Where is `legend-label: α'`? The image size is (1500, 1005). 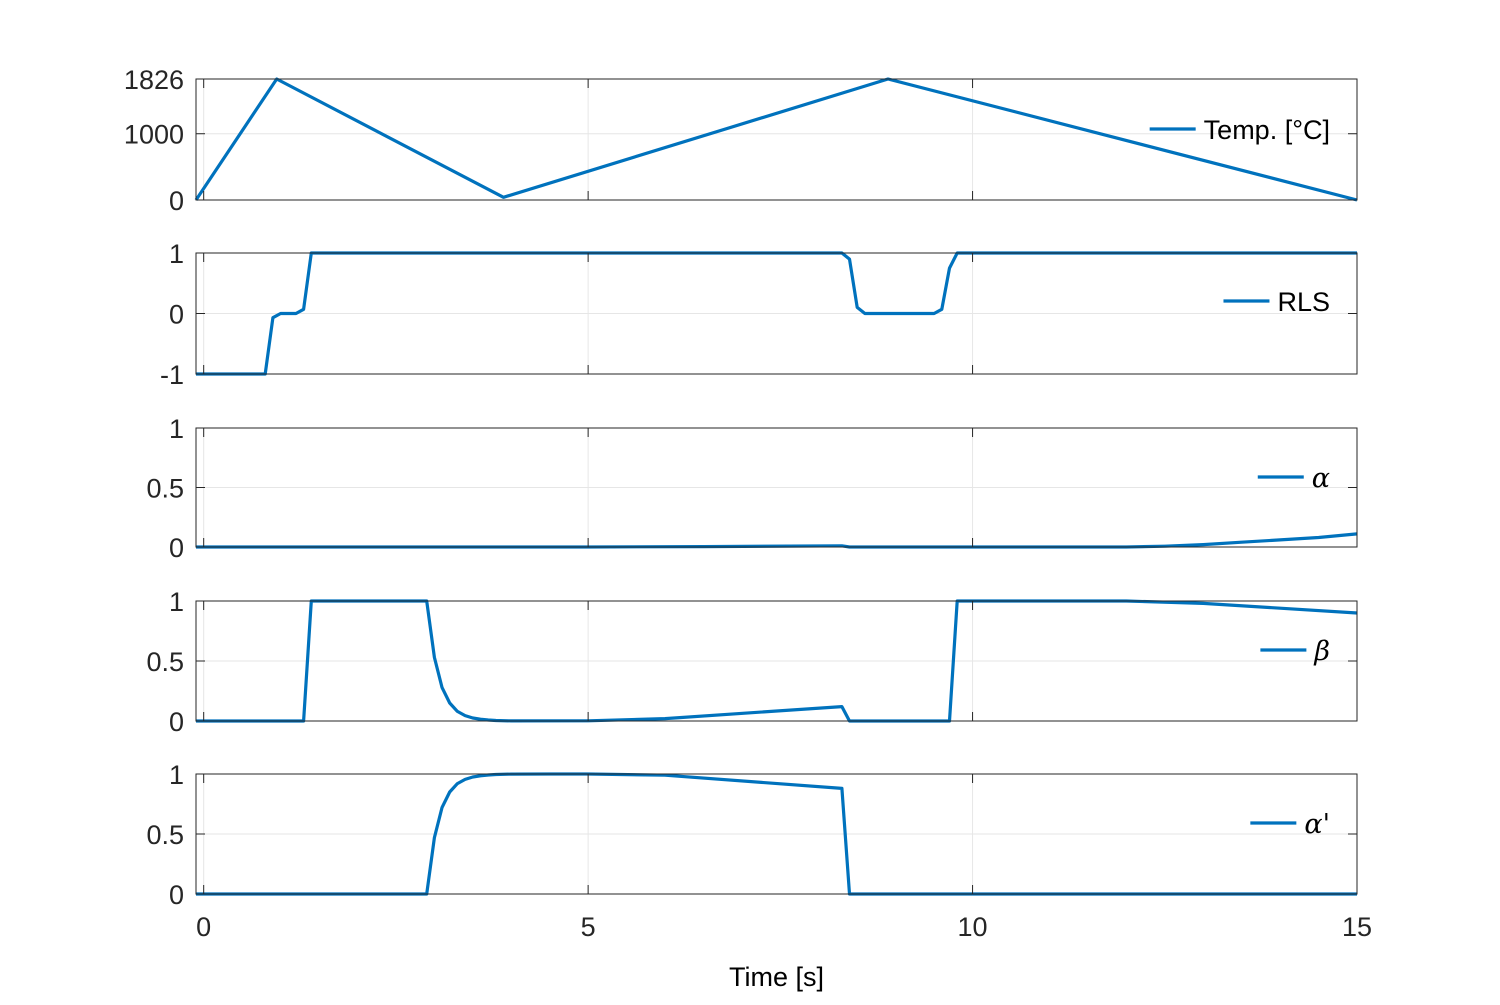
legend-label: α' is located at coordinates (1317, 824).